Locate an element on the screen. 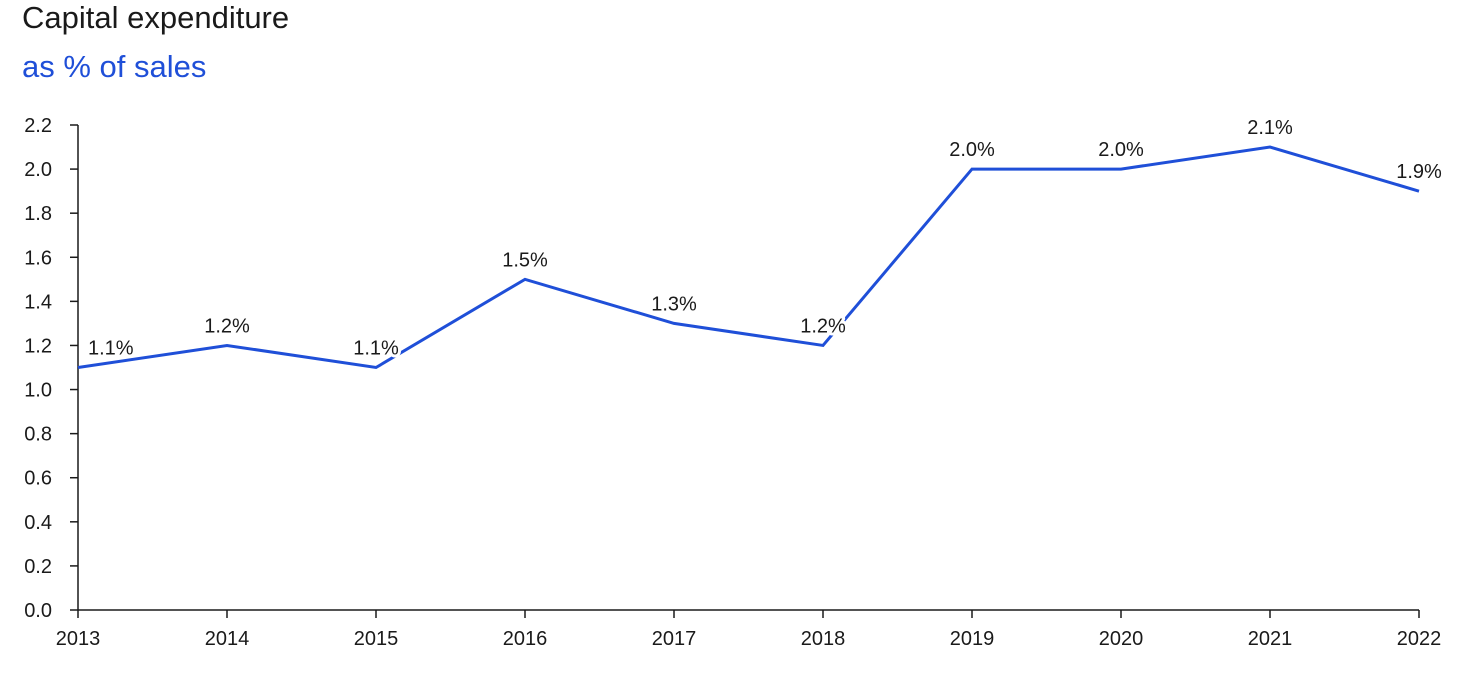 This screenshot has height=676, width=1466. x-tick-label: 2018 is located at coordinates (823, 639).